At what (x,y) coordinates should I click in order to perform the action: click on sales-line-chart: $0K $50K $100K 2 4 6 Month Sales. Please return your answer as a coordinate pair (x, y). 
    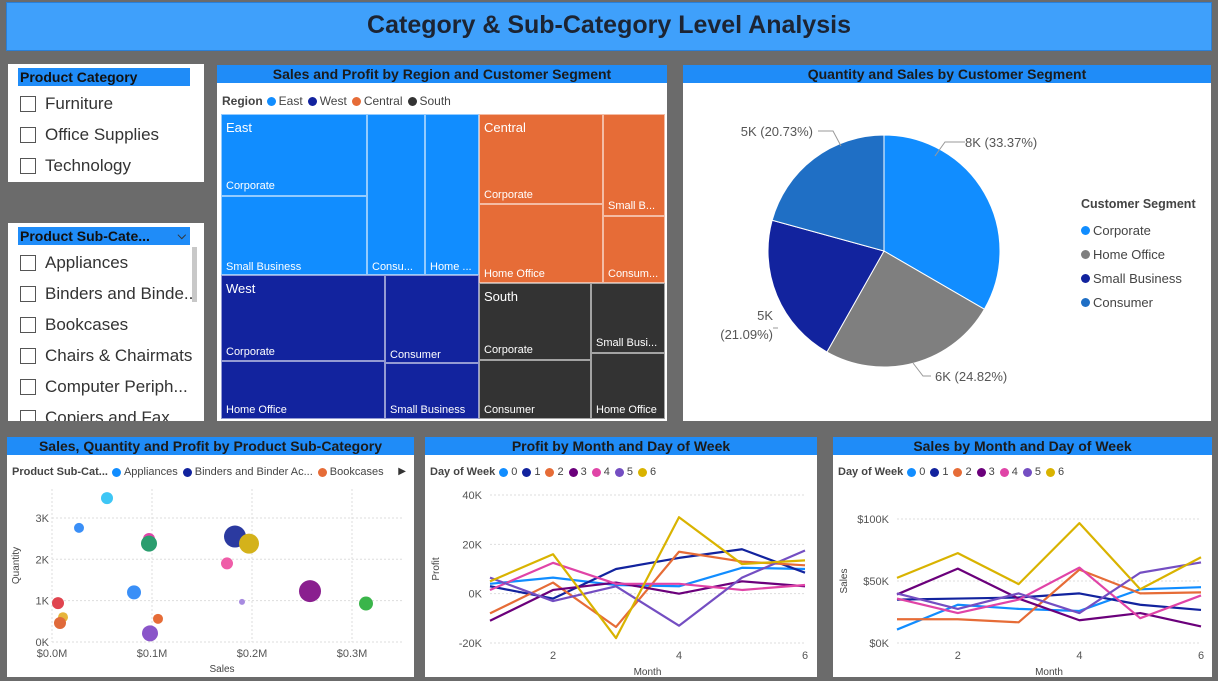
    Looking at the image, I should click on (1021, 595).